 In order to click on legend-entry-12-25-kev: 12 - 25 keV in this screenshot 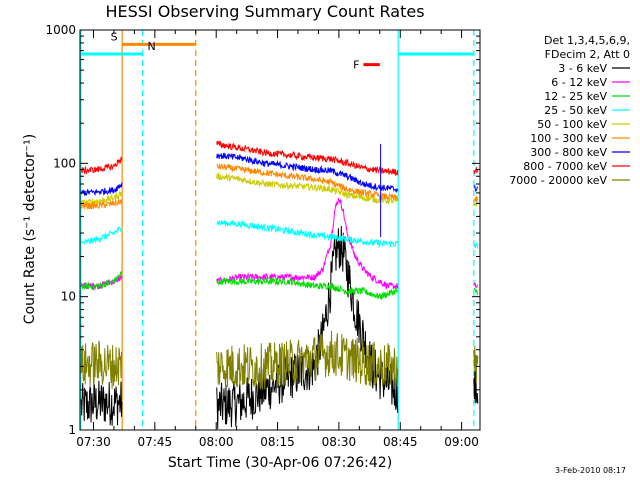, I will do `click(575, 96)`.